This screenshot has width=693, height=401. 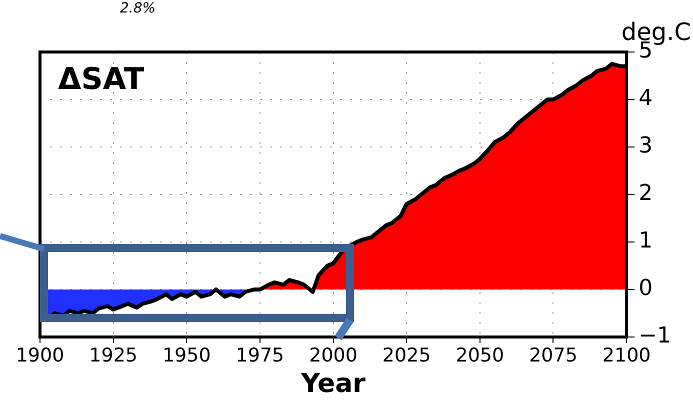 I want to click on x-axis-title: Year, so click(x=333, y=384).